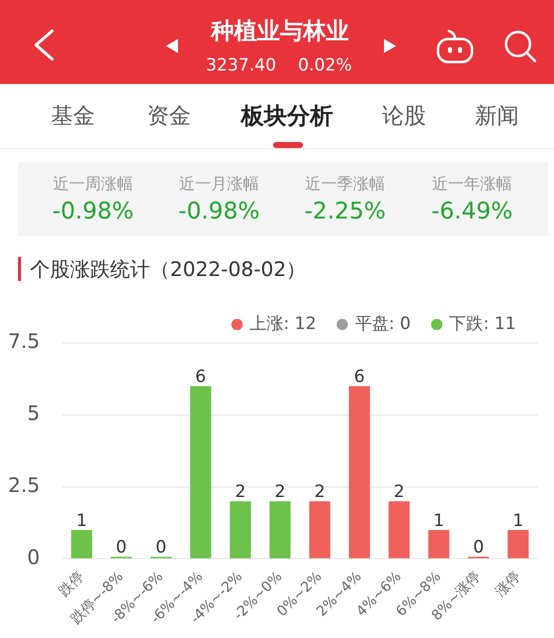  Describe the element at coordinates (382, 324) in the screenshot. I see `legend-label: 平盘: 0` at that location.